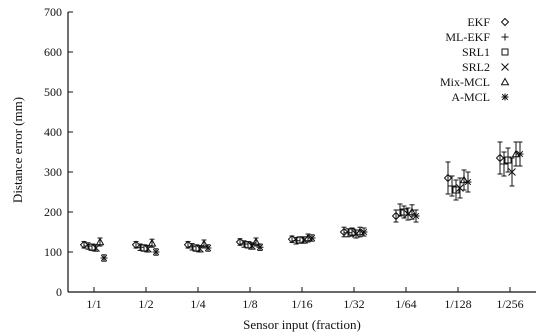  What do you see at coordinates (470, 97) in the screenshot?
I see `legend-label: A-MCL` at bounding box center [470, 97].